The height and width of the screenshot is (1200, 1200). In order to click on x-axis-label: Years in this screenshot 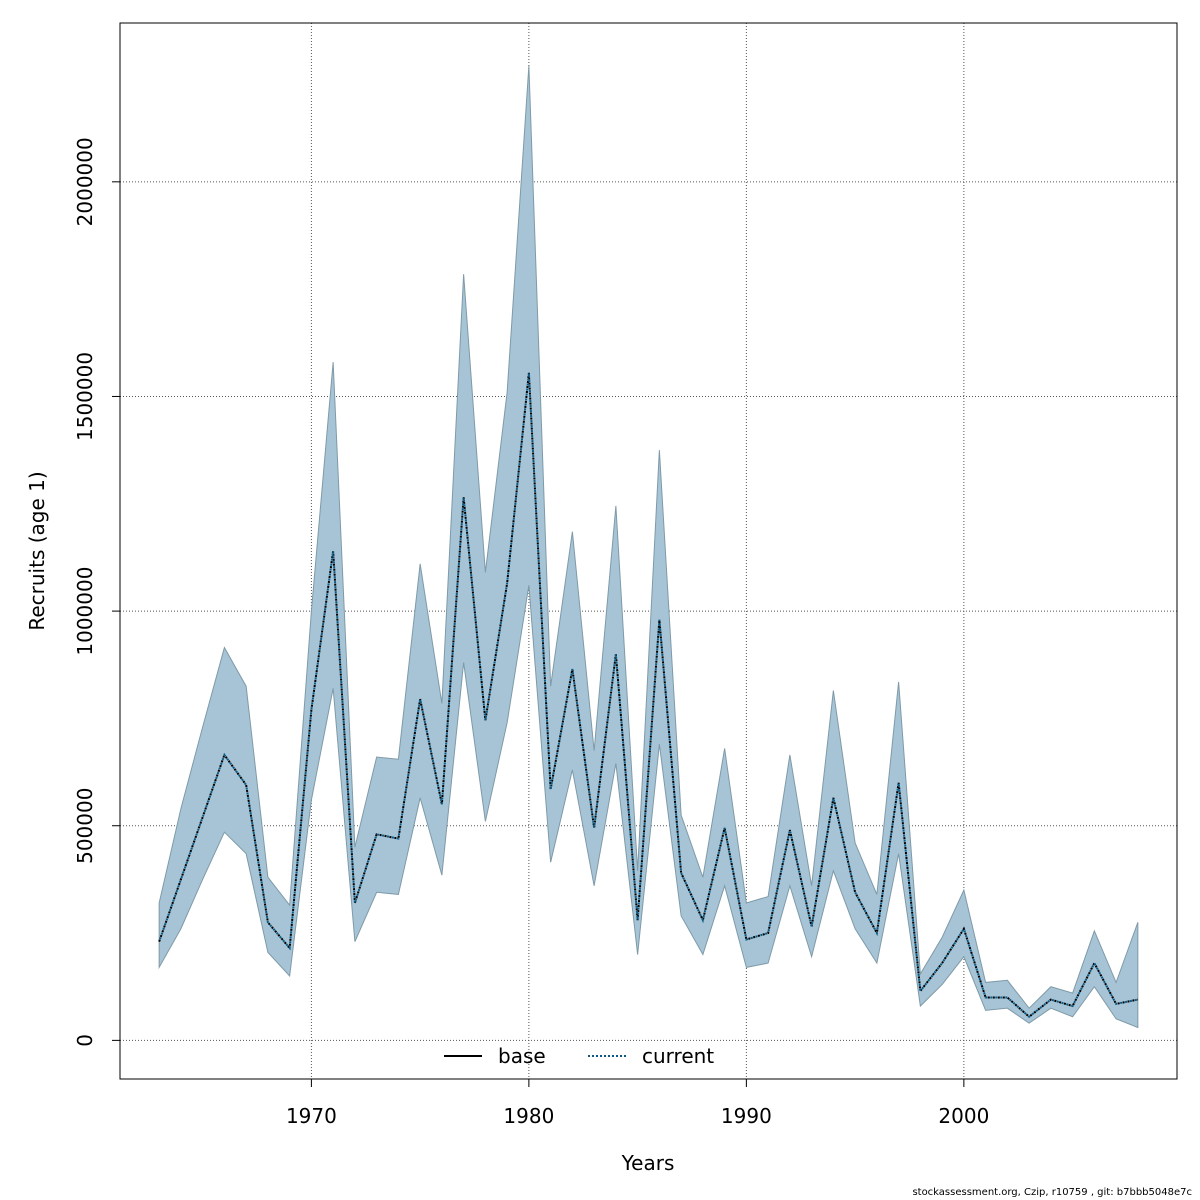, I will do `click(648, 1163)`.